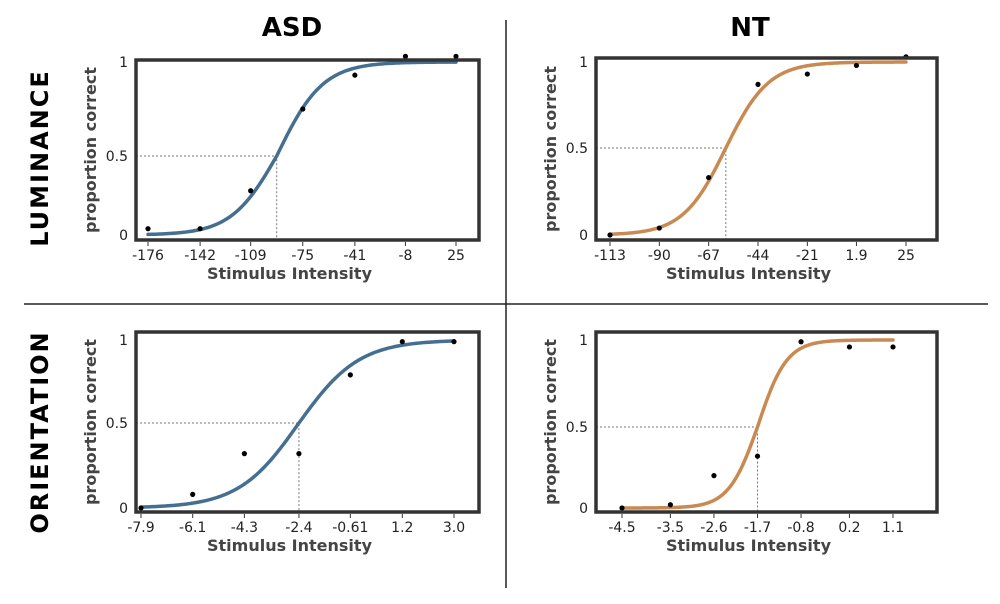  What do you see at coordinates (677, 469) in the screenshot?
I see `threshold-guide` at bounding box center [677, 469].